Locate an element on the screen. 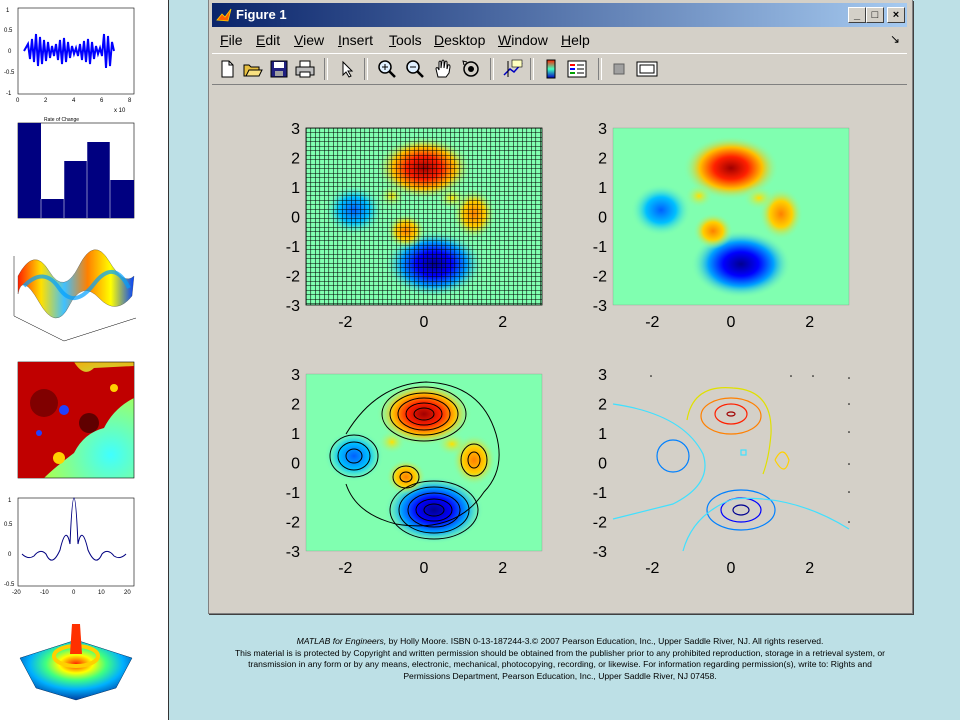 This screenshot has height=720, width=960. subplot-shaded-interp is located at coordinates (731, 216).